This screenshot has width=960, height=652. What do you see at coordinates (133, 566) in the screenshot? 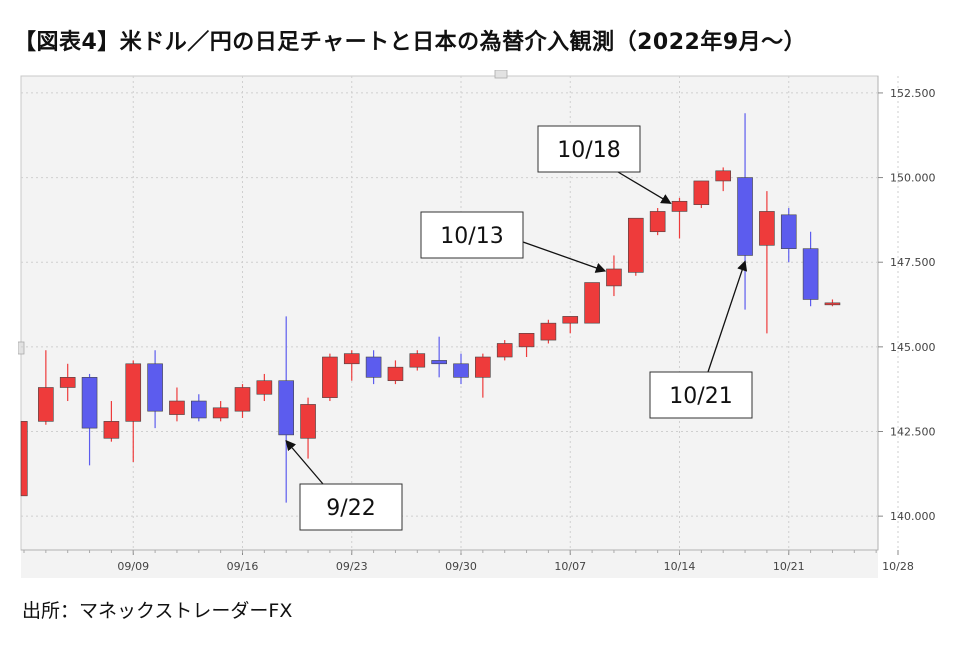
I see `x-tick-label: 09/09` at bounding box center [133, 566].